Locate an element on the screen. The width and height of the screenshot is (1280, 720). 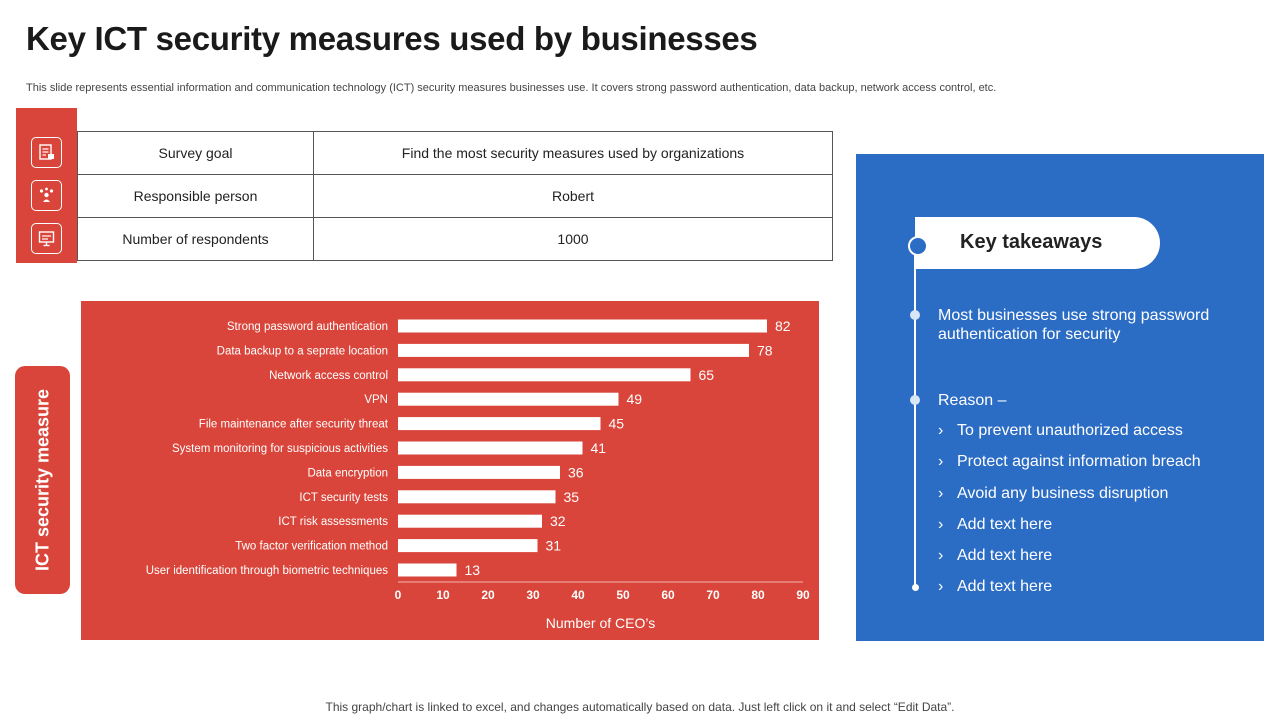
x-tick-label: 70 is located at coordinates (713, 595).